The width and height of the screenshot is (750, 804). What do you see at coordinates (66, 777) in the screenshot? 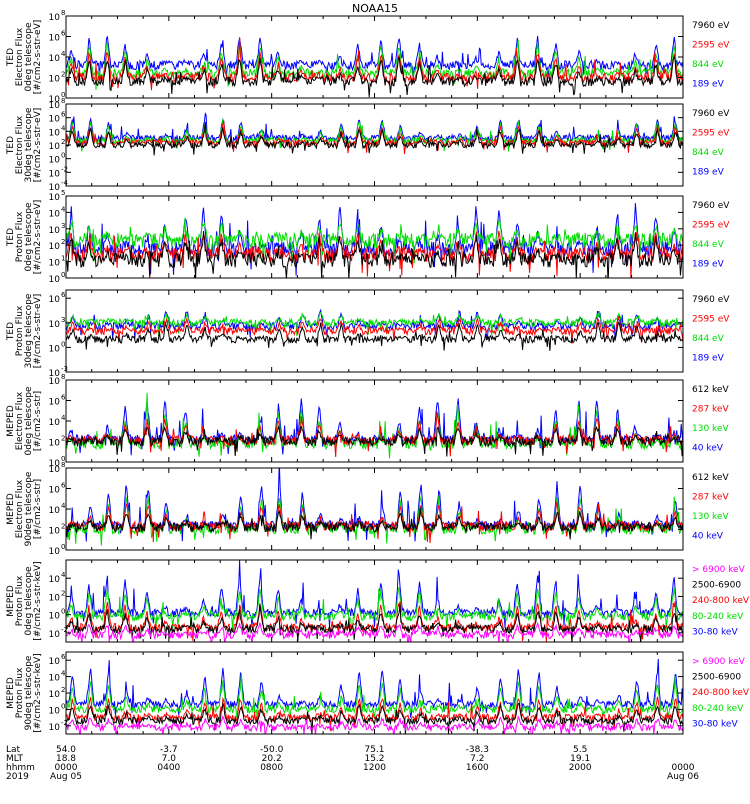
I see `footer-date: Aug 05` at bounding box center [66, 777].